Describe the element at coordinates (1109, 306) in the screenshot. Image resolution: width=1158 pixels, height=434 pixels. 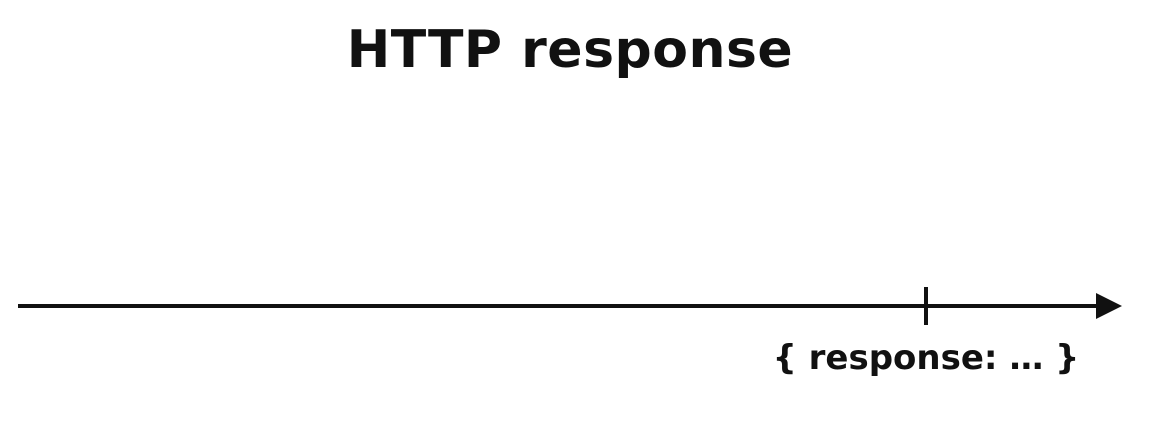
I see `timeline-arrowhead` at that location.